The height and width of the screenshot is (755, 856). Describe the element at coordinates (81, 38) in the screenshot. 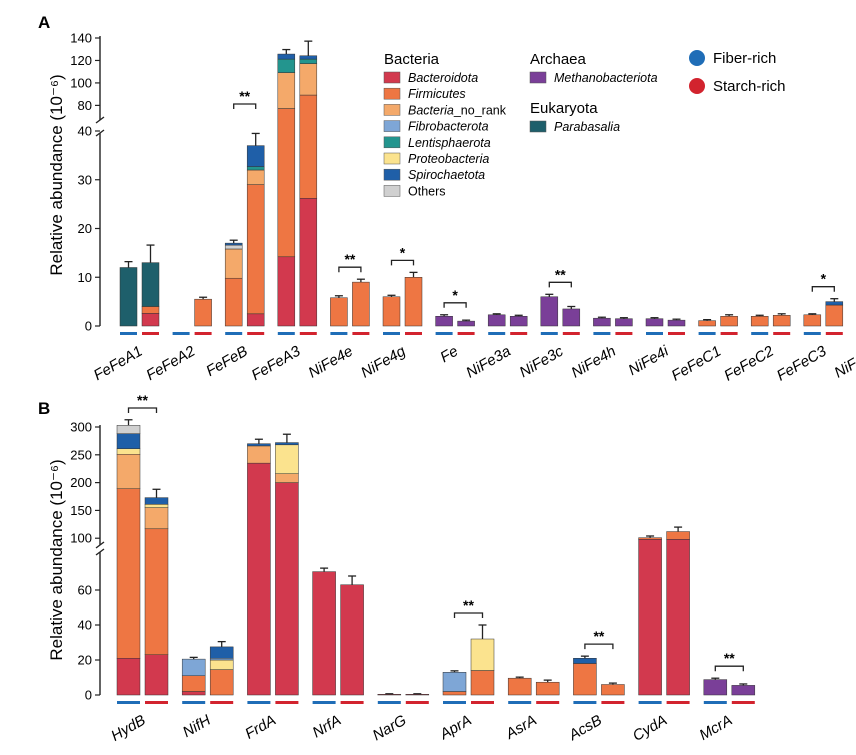

I see `y-tick-label: 140` at that location.